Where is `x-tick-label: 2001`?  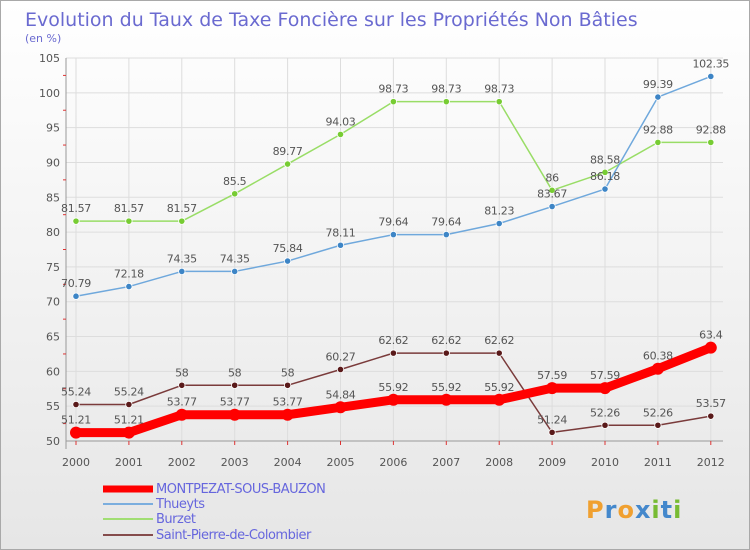
x-tick-label: 2001 is located at coordinates (129, 462).